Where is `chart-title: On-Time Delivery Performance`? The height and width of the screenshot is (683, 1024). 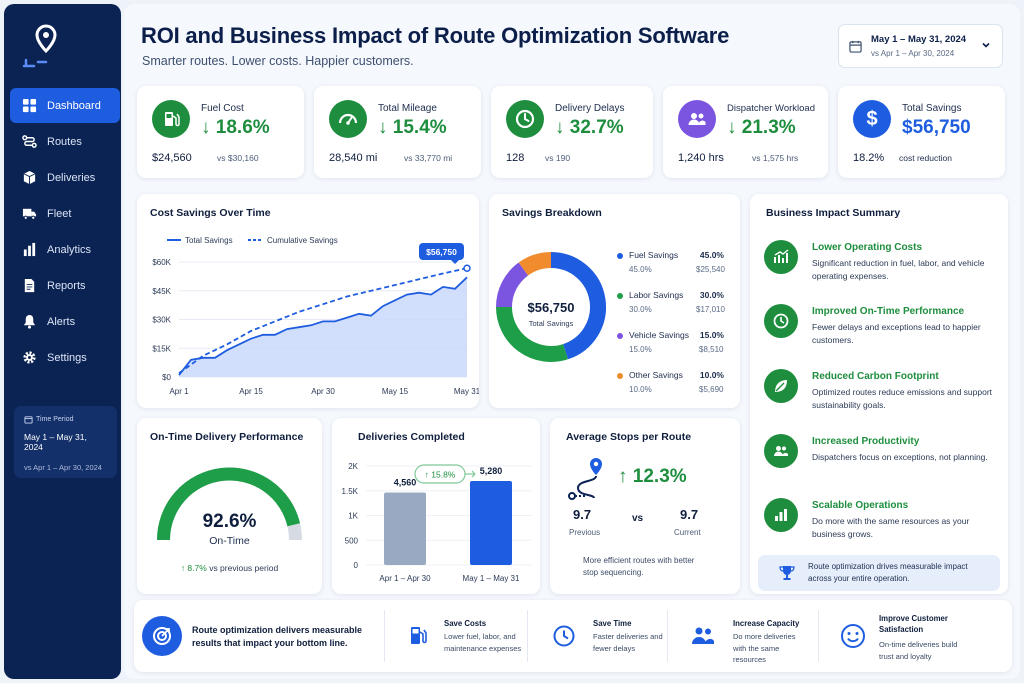 chart-title: On-Time Delivery Performance is located at coordinates (227, 437).